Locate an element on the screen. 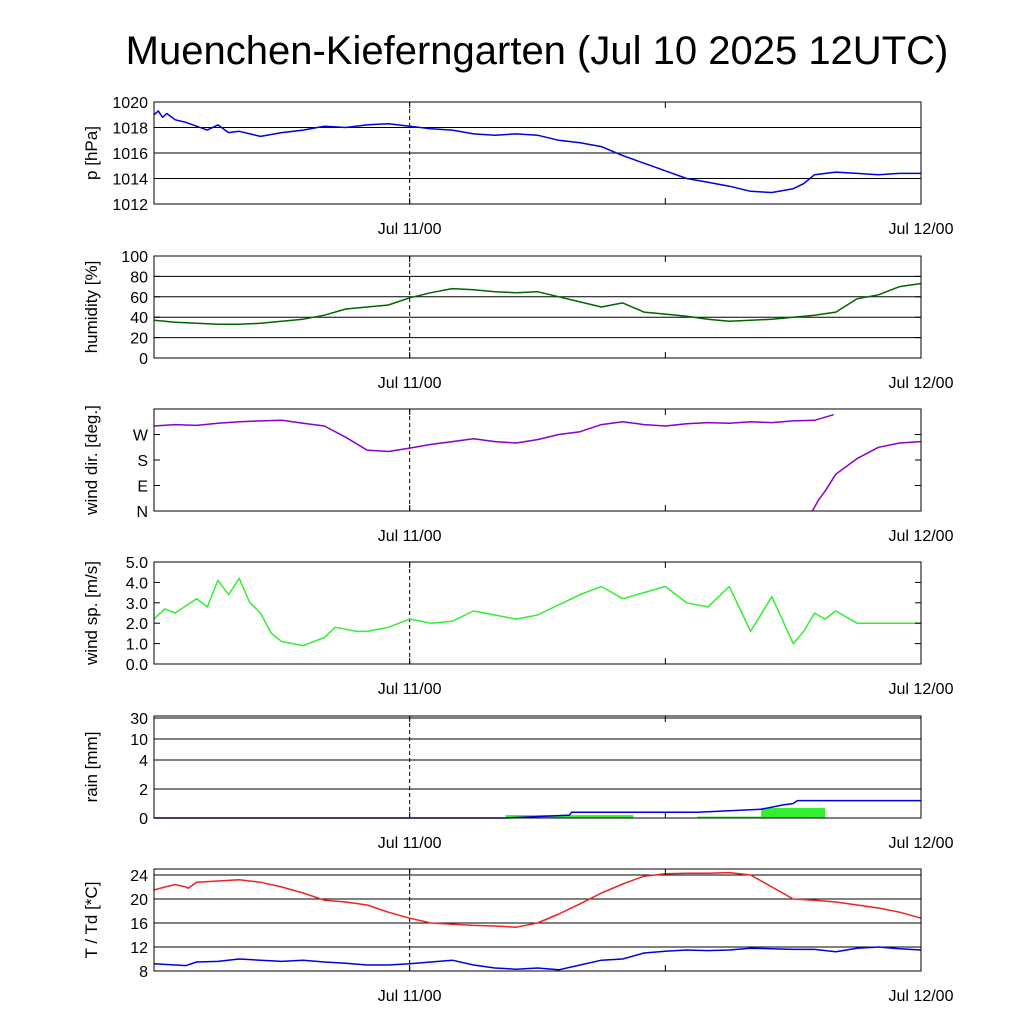 This screenshot has height=1024, width=1024. humidity-y-tick-label: 80 is located at coordinates (139, 277).